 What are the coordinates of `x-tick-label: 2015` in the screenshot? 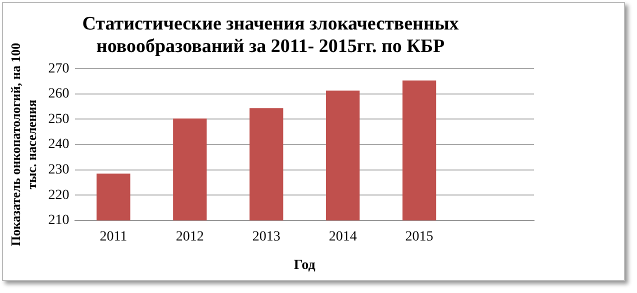 It's located at (419, 236).